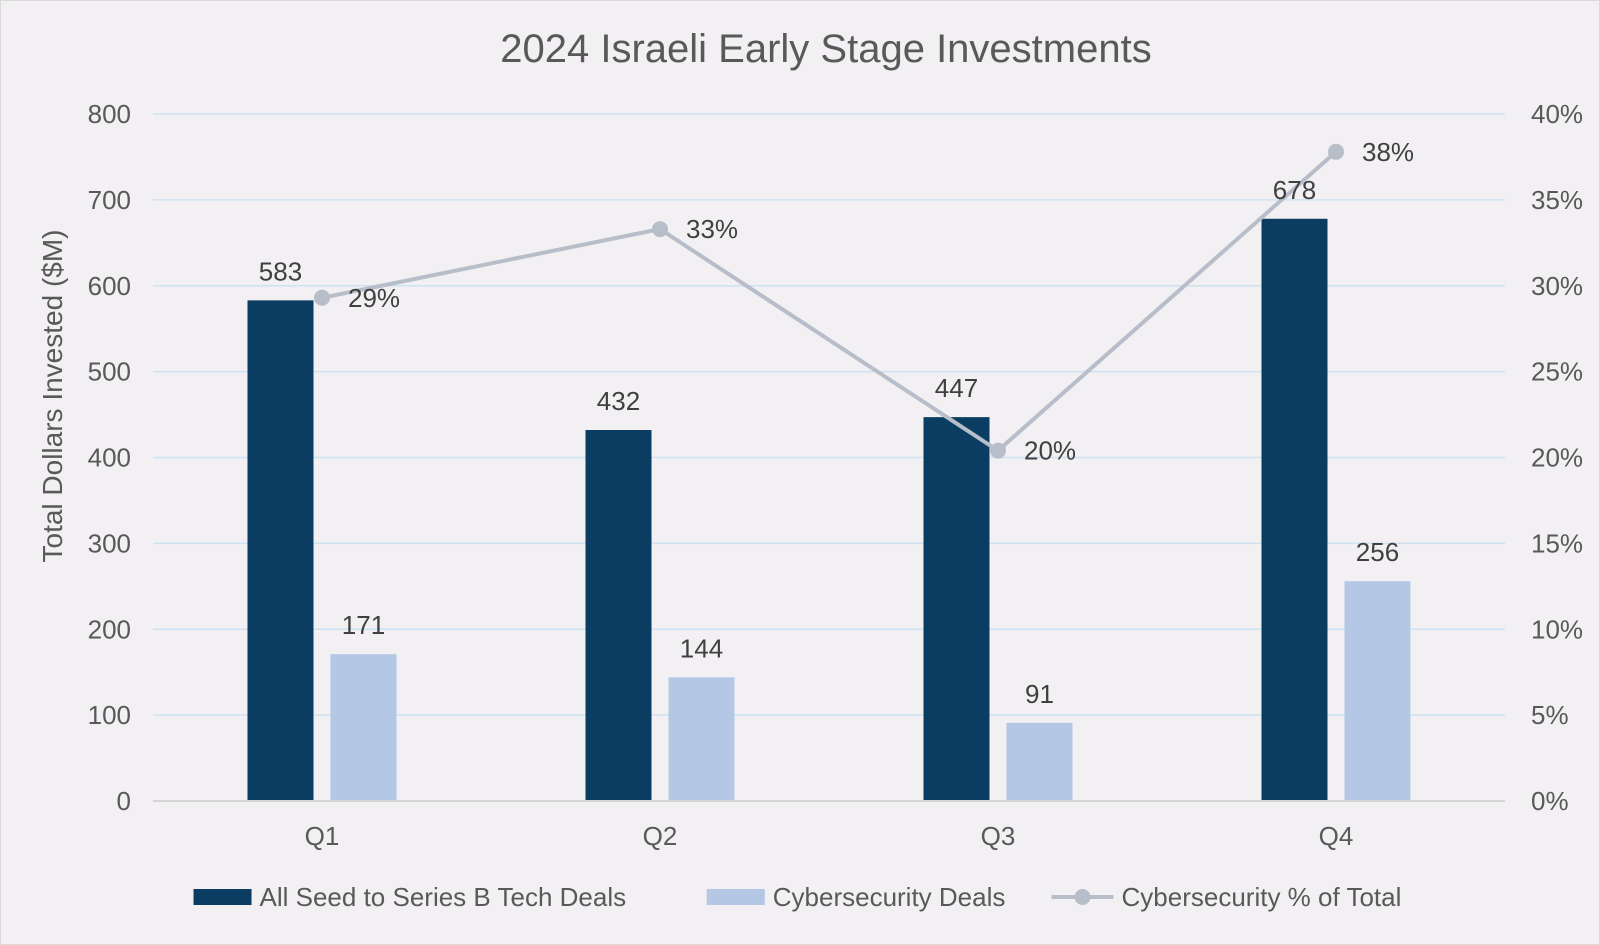 This screenshot has width=1600, height=945. Describe the element at coordinates (1557, 286) in the screenshot. I see `y2-tick-label: 30%` at that location.